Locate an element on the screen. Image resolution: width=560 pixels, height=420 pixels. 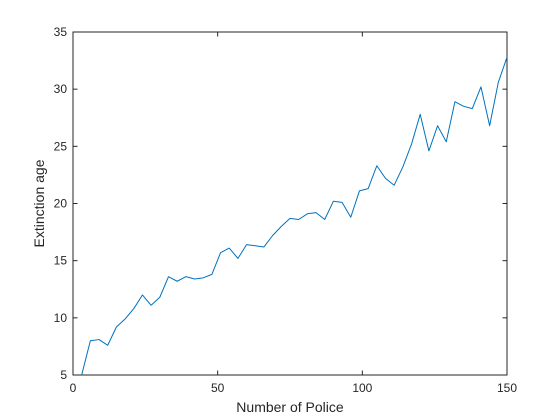
x-tick-label: 100 is located at coordinates (362, 388).